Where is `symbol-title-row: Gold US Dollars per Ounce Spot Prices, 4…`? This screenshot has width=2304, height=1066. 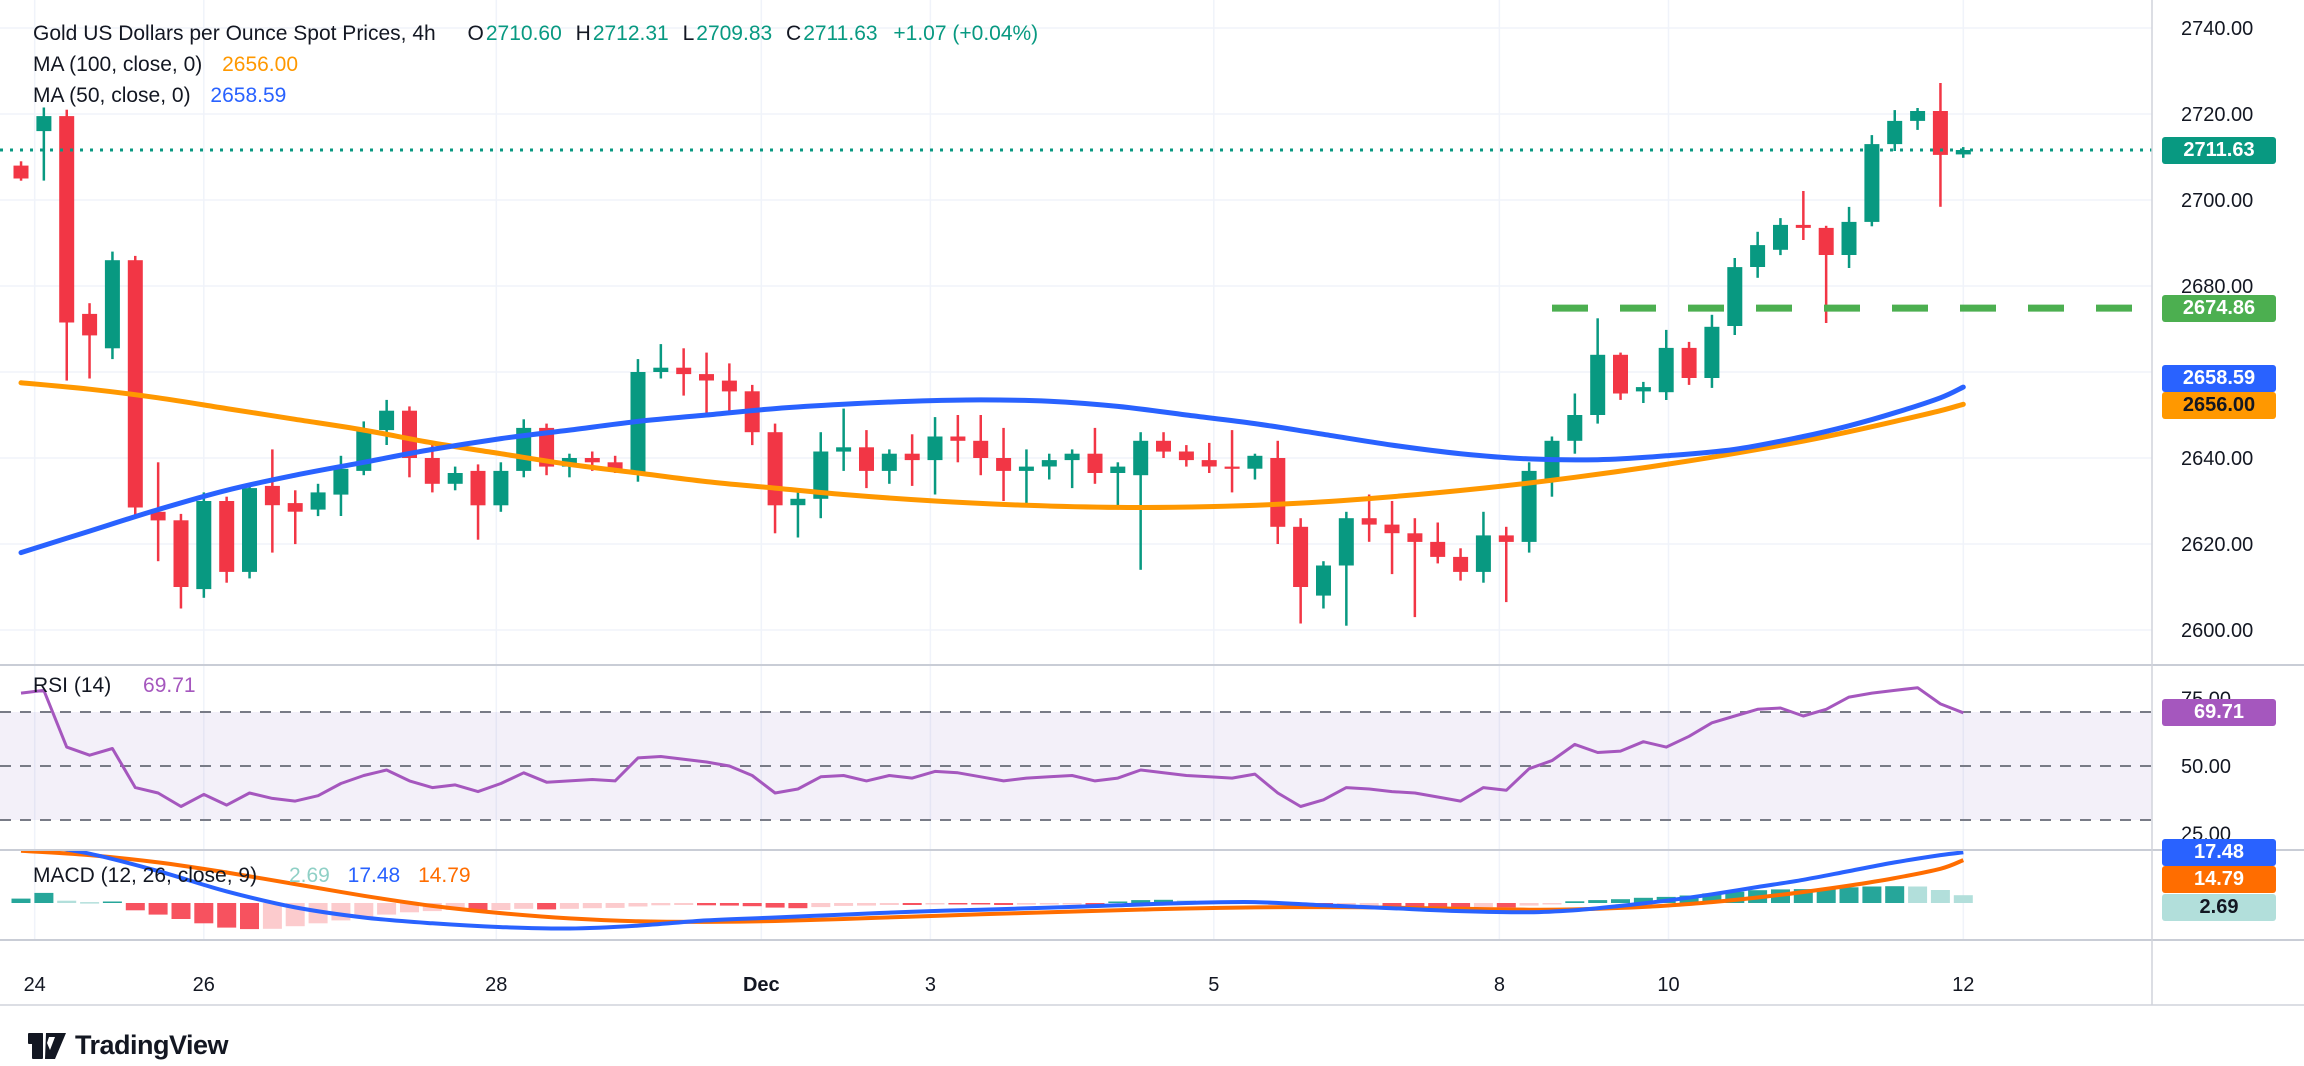 symbol-title-row: Gold US Dollars per Ounce Spot Prices, 4… is located at coordinates (535, 33).